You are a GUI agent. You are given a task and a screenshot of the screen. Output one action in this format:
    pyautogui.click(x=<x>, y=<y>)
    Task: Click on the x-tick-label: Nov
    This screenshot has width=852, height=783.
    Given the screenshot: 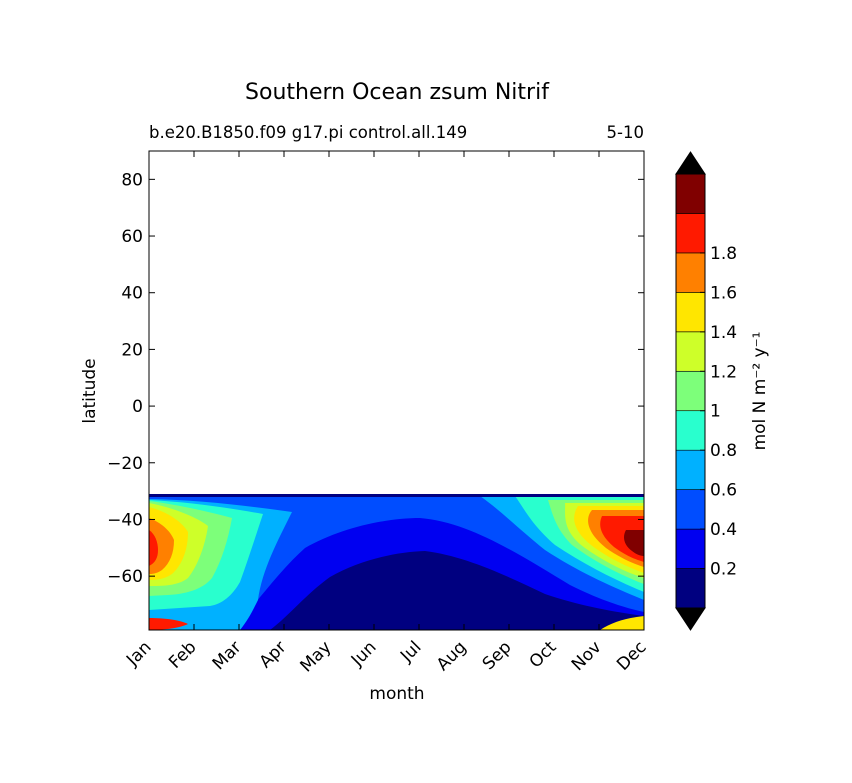 What is the action you would take?
    pyautogui.click(x=587, y=656)
    